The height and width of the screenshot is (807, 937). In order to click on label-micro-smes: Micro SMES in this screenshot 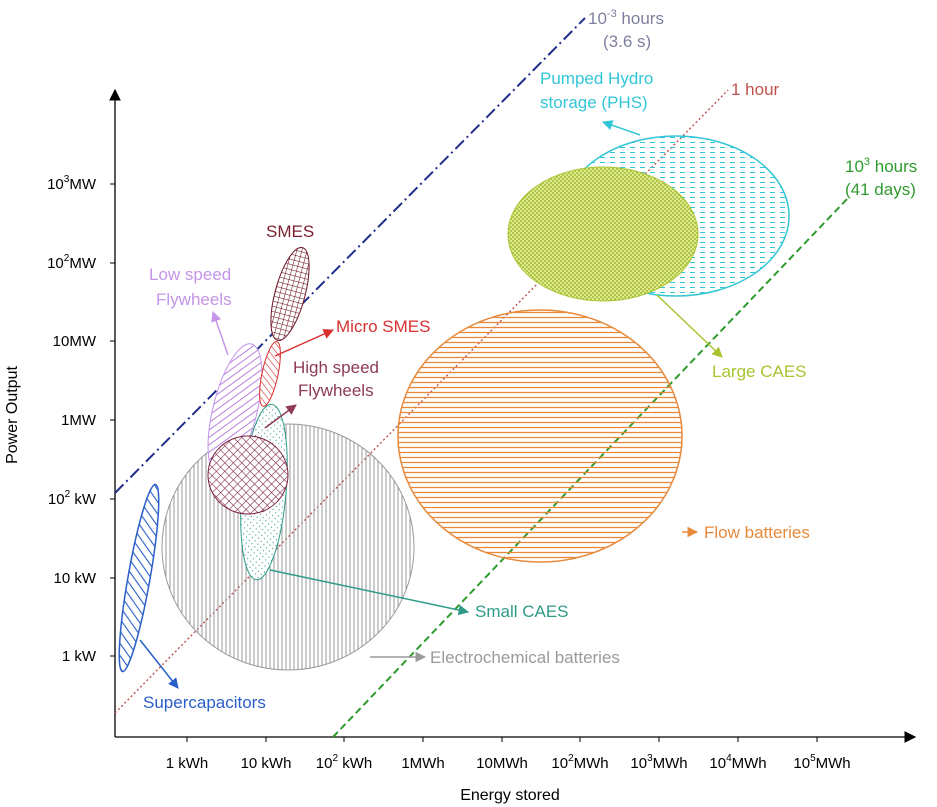, I will do `click(383, 326)`.